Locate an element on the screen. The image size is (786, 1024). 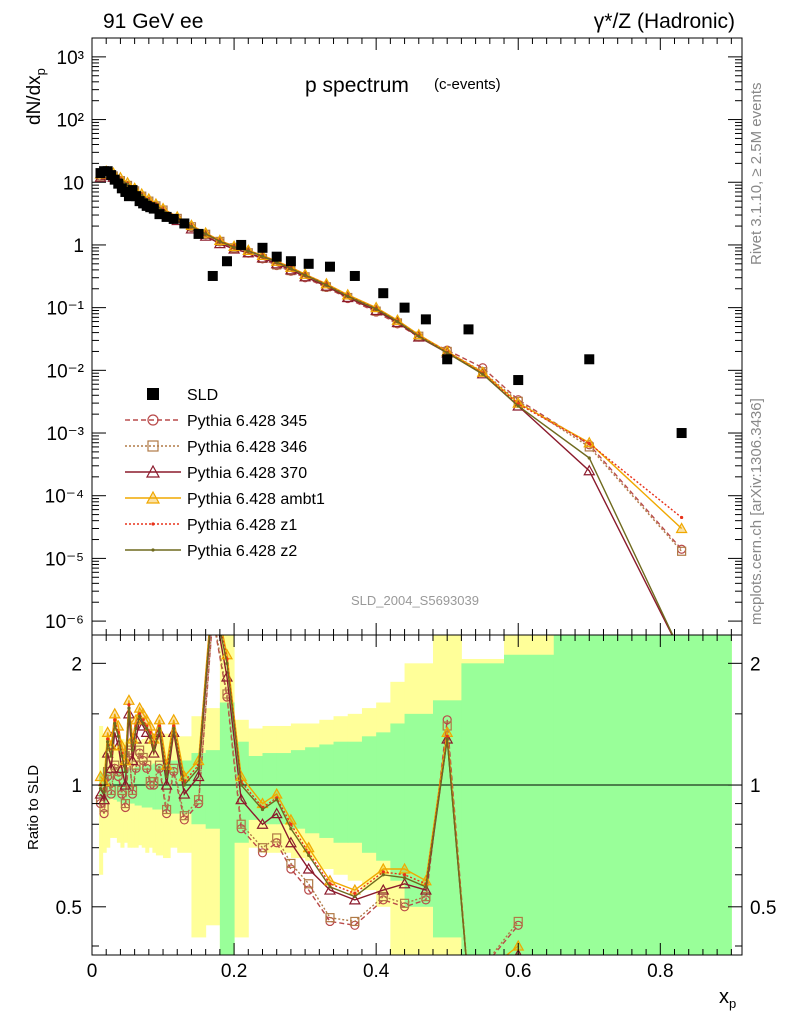
y-tick-label: 10⁻⁴ is located at coordinates (64, 497).